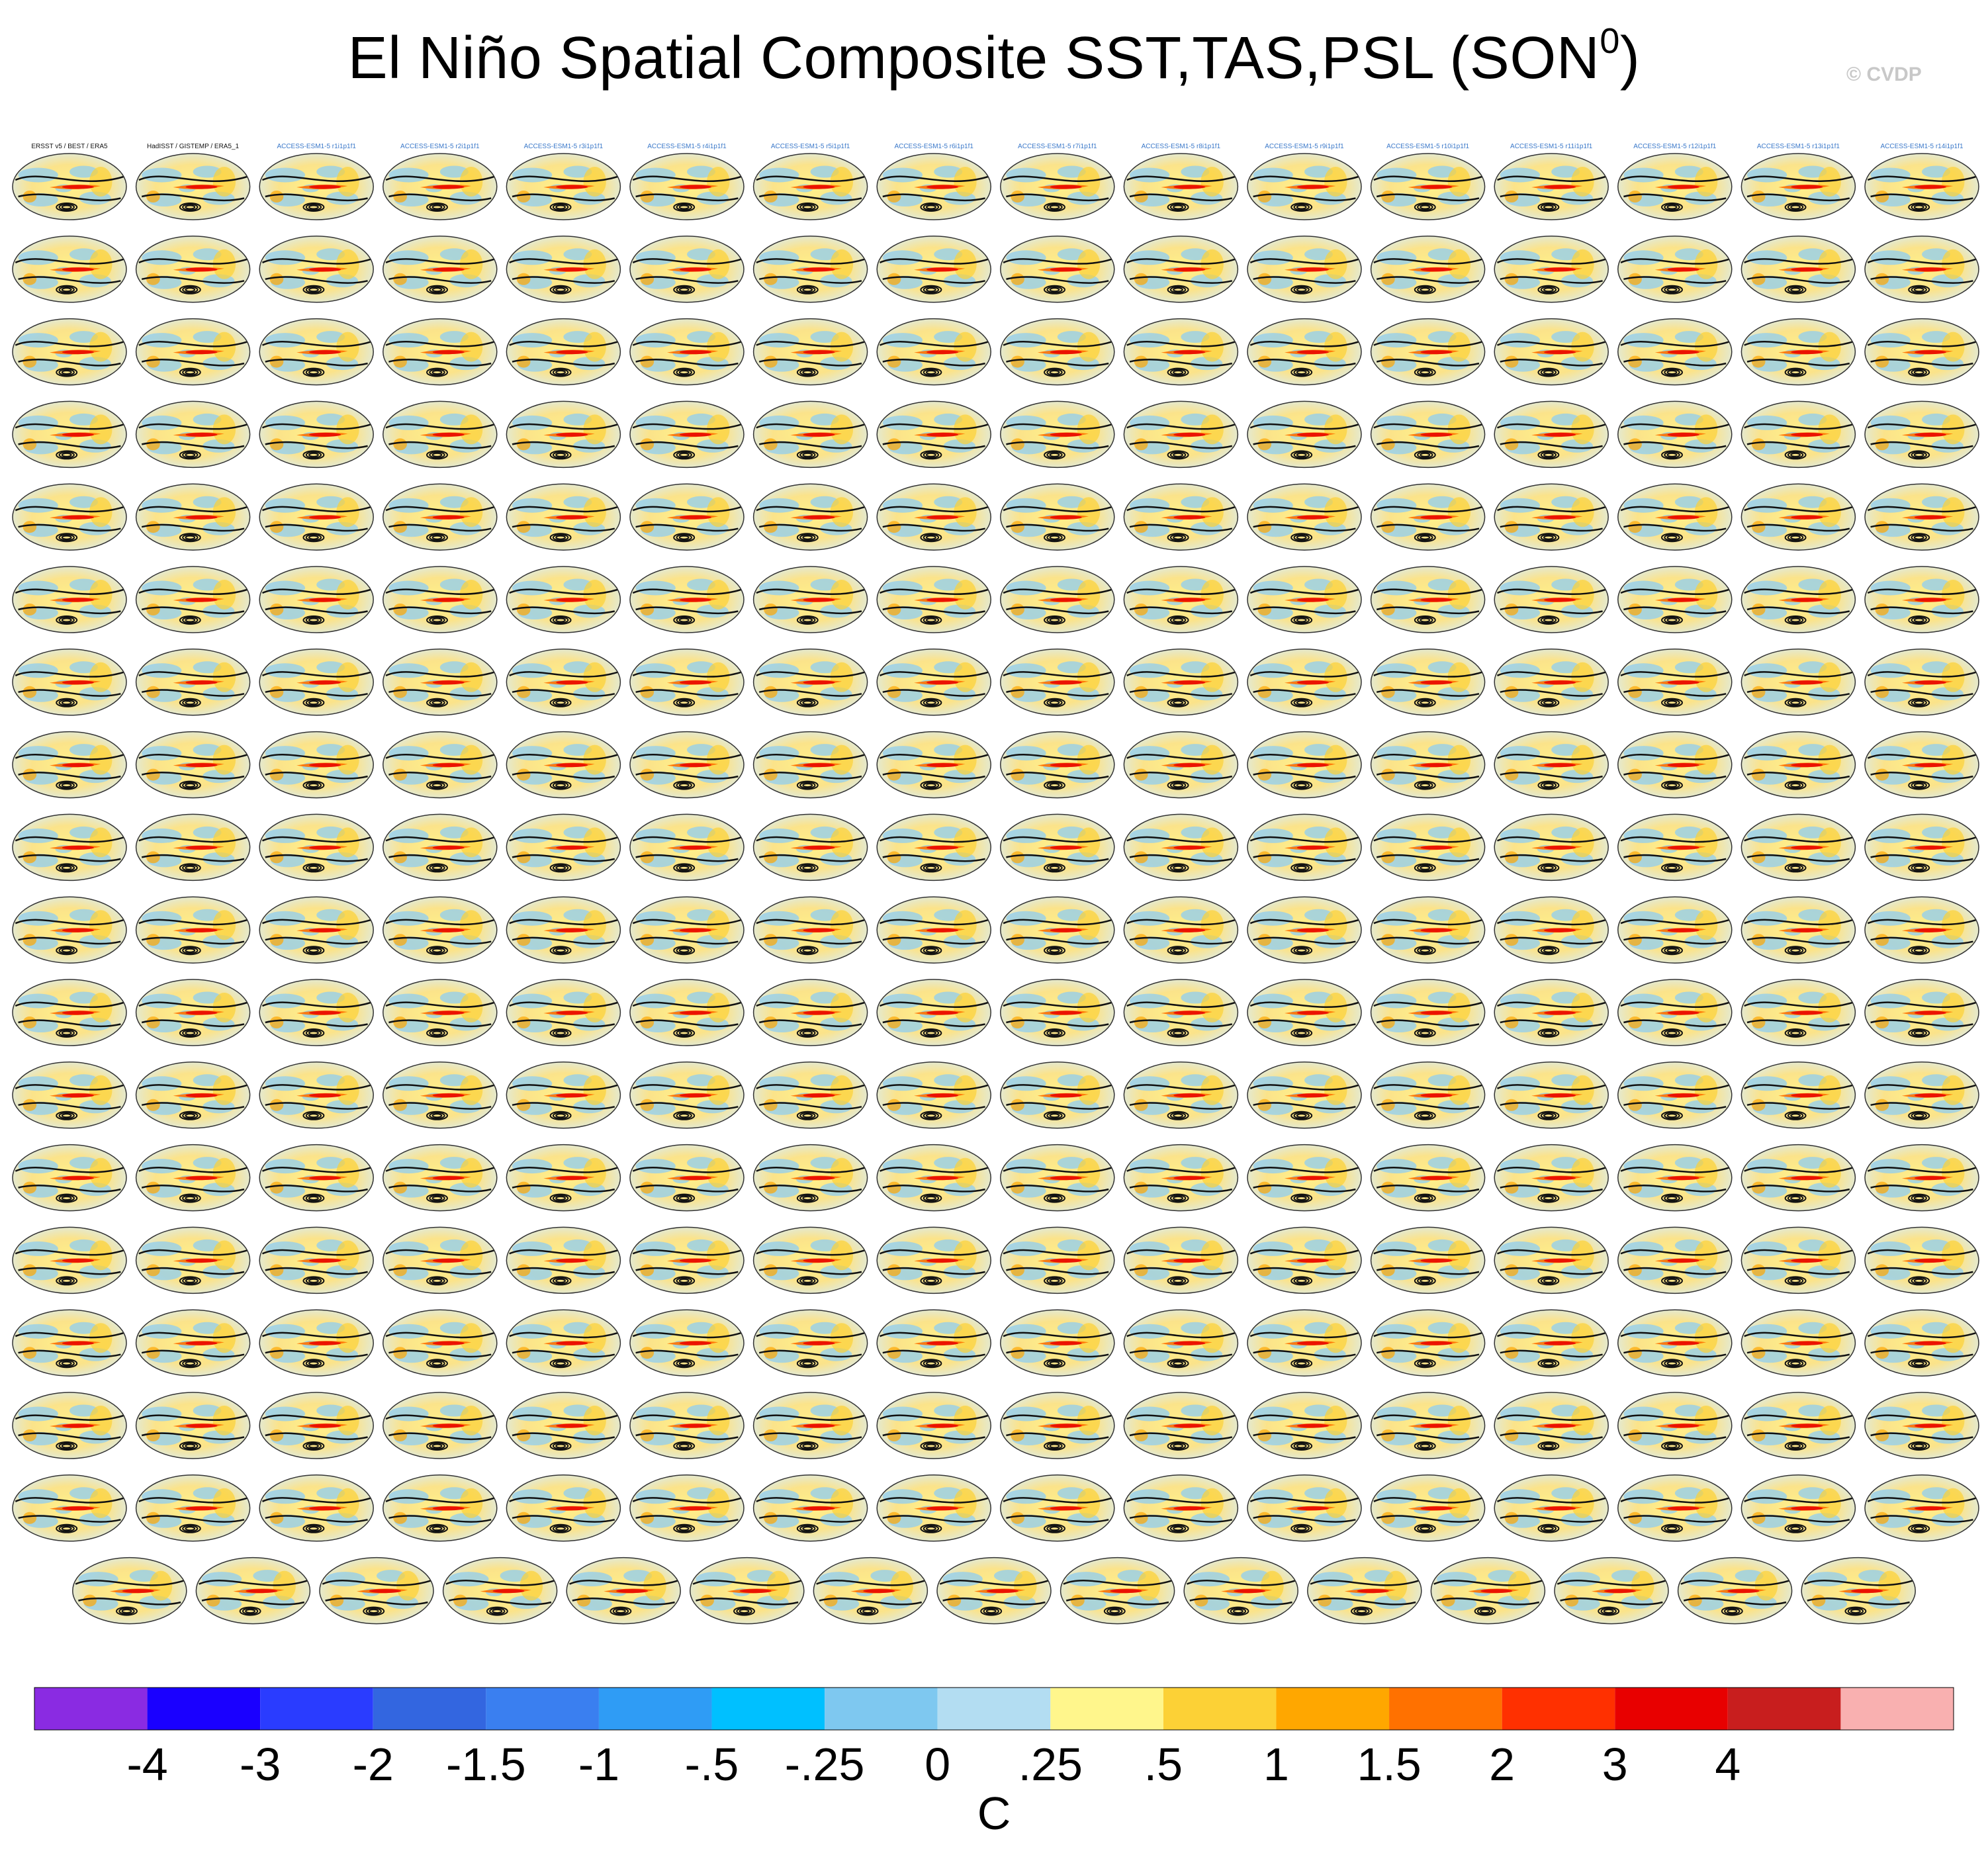 The image size is (1988, 1853). I want to click on colorbar-tick-label: -1, so click(599, 1764).